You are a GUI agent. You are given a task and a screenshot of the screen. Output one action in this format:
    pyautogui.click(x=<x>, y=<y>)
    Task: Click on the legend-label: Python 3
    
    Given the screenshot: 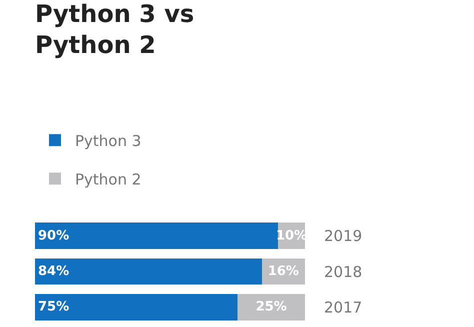 What is the action you would take?
    pyautogui.click(x=108, y=141)
    